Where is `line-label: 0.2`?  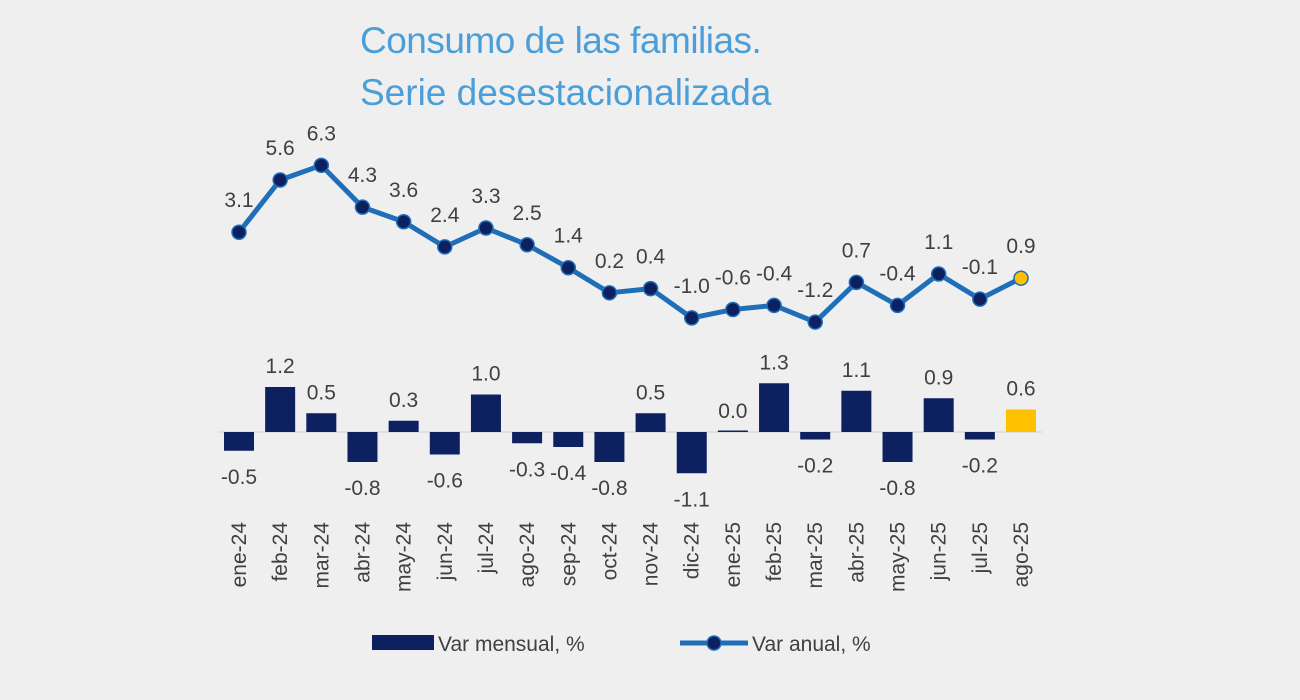 line-label: 0.2 is located at coordinates (609, 261).